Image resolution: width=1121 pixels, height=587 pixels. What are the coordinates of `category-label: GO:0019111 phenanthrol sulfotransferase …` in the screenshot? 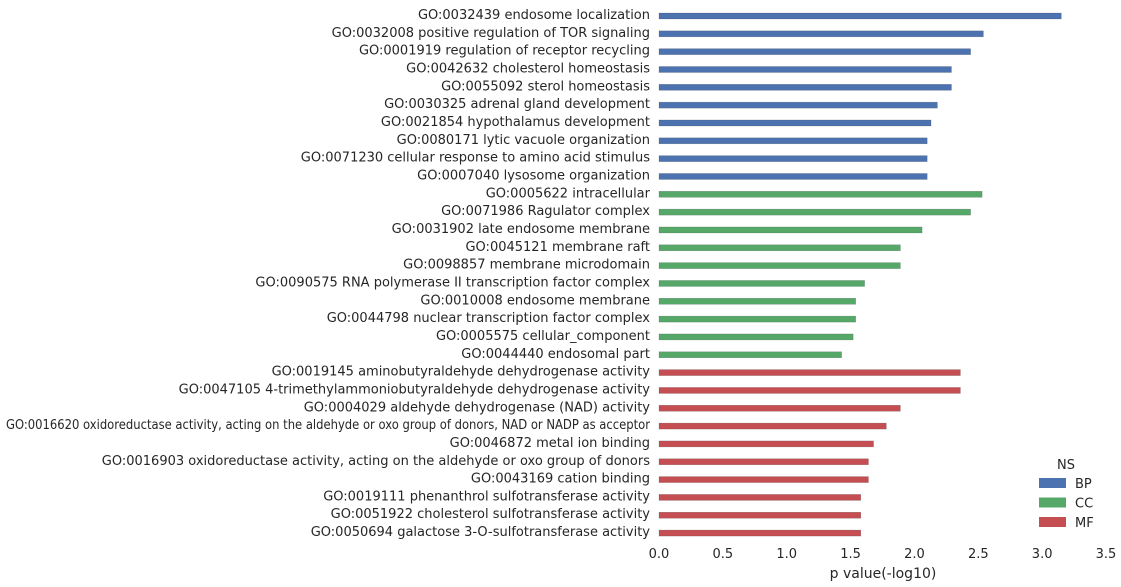 It's located at (486, 496).